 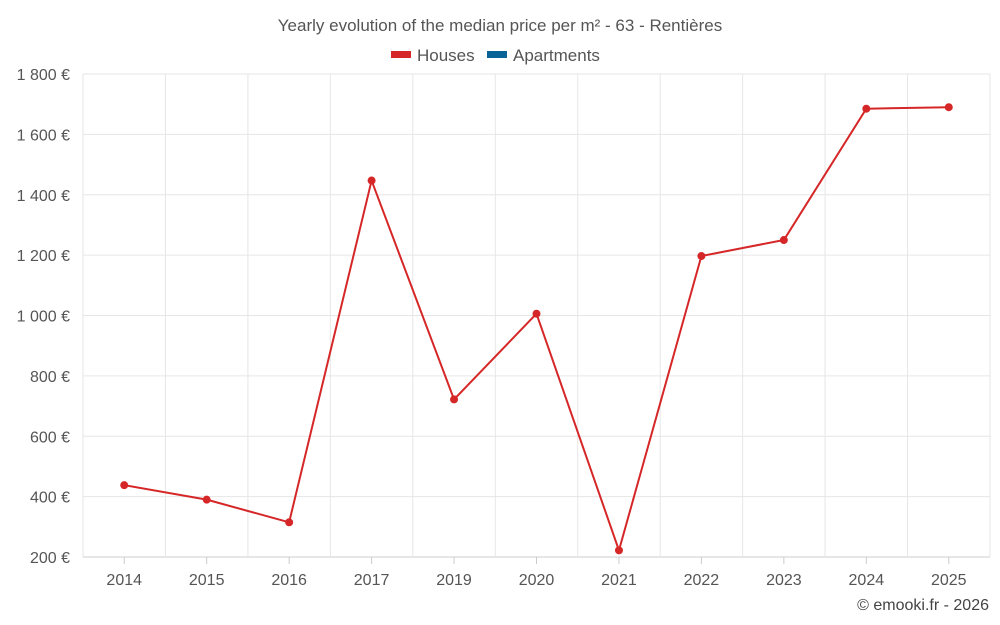 What do you see at coordinates (50, 377) in the screenshot?
I see `y-tick-label: 800 €` at bounding box center [50, 377].